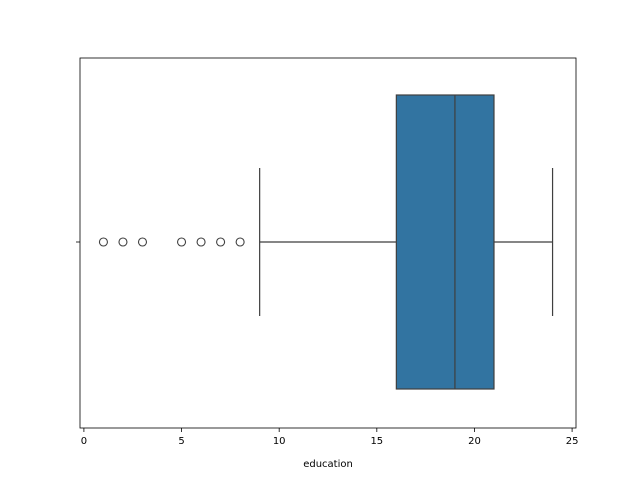 The height and width of the screenshot is (480, 640). Describe the element at coordinates (328, 464) in the screenshot. I see `x-axis-label: education` at that location.